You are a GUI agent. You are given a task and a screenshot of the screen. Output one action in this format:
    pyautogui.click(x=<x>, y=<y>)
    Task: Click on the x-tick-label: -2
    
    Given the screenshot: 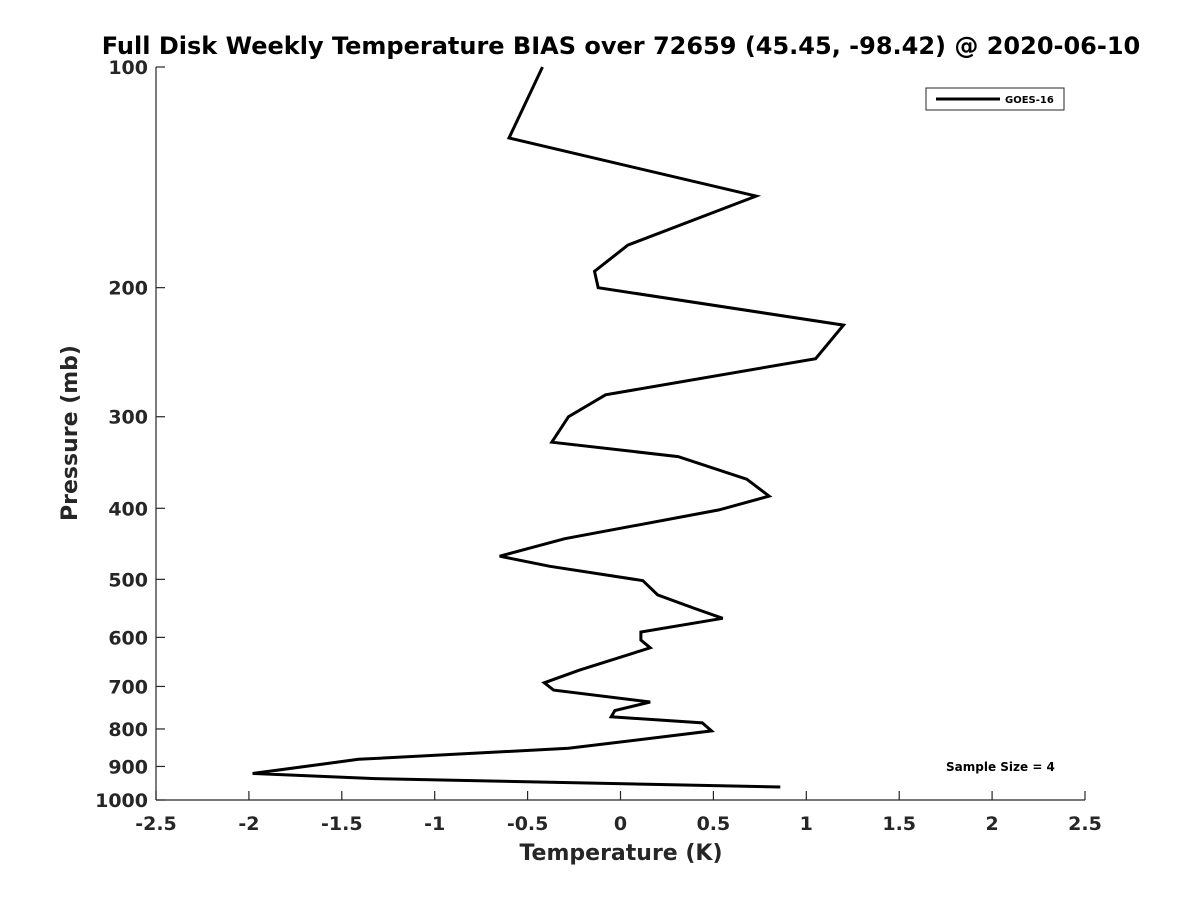 What is the action you would take?
    pyautogui.click(x=248, y=824)
    